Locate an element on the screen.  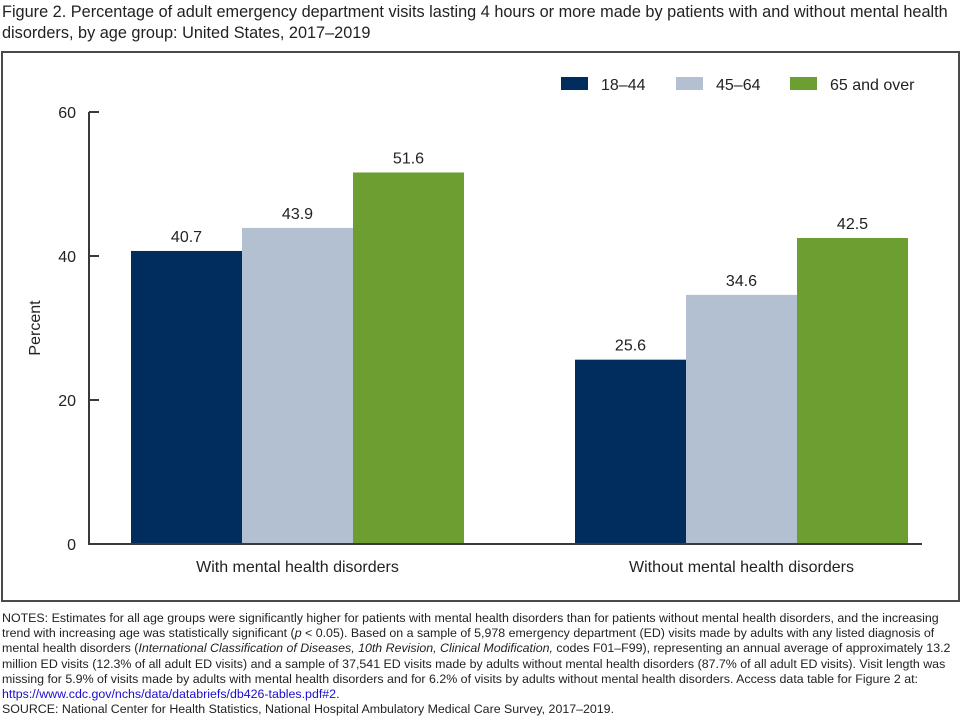
y-tick-label: 20 is located at coordinates (67, 401).